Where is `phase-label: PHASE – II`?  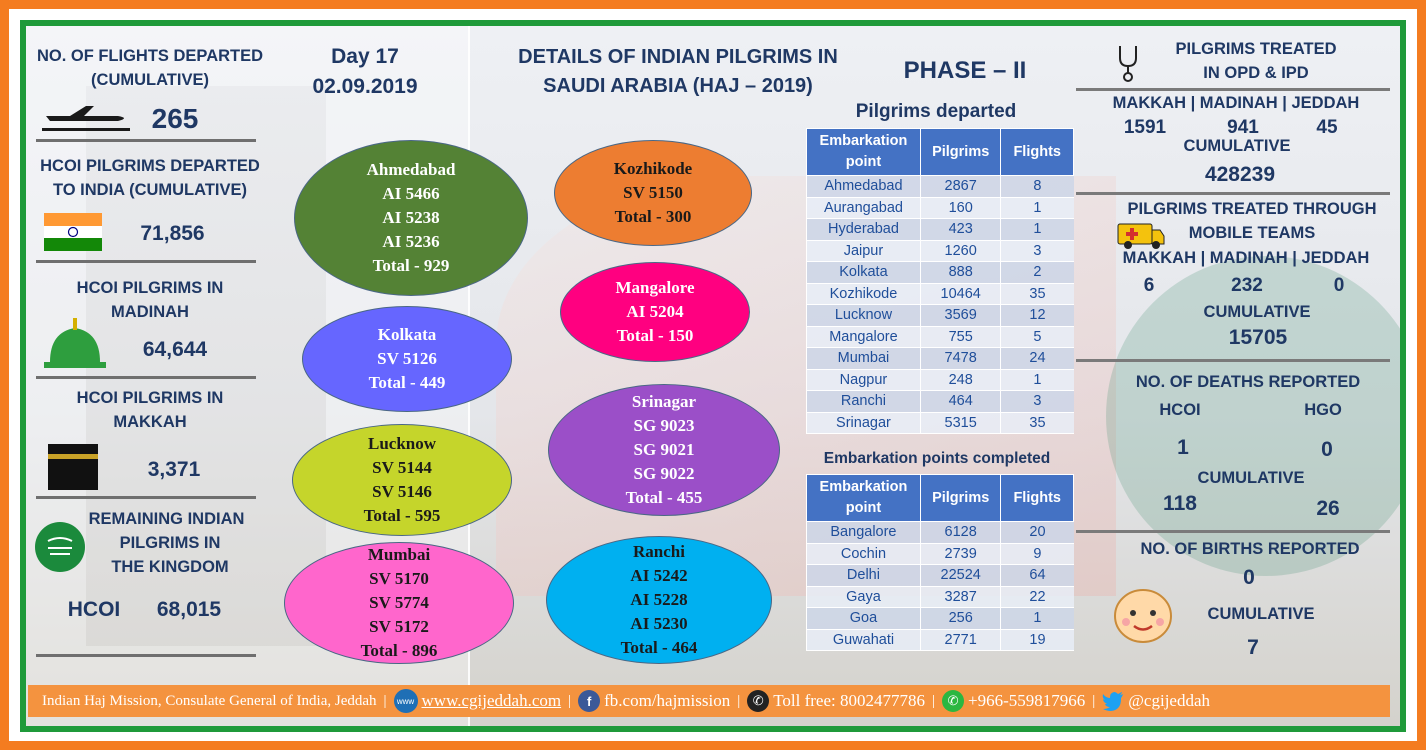
phase-label: PHASE – II is located at coordinates (965, 70).